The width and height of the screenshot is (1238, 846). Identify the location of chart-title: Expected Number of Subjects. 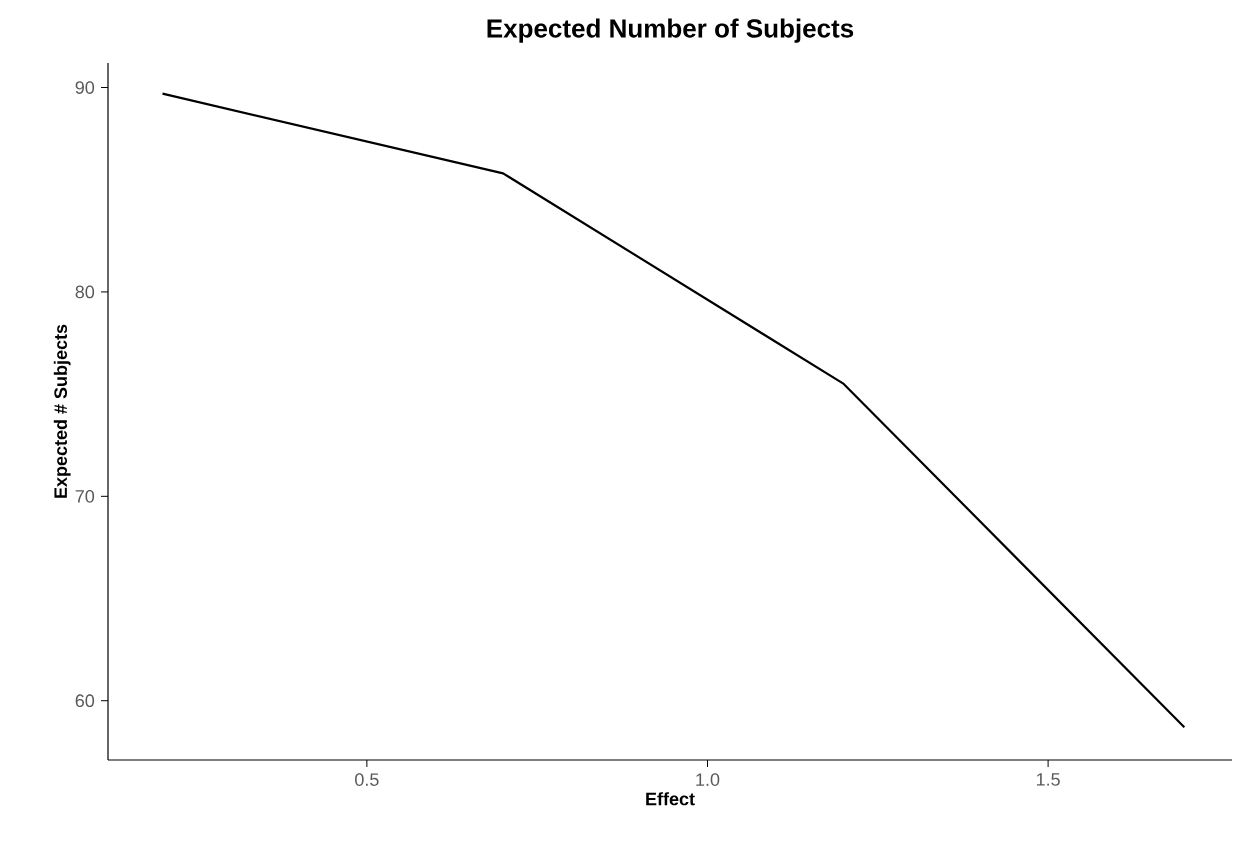
(670, 30).